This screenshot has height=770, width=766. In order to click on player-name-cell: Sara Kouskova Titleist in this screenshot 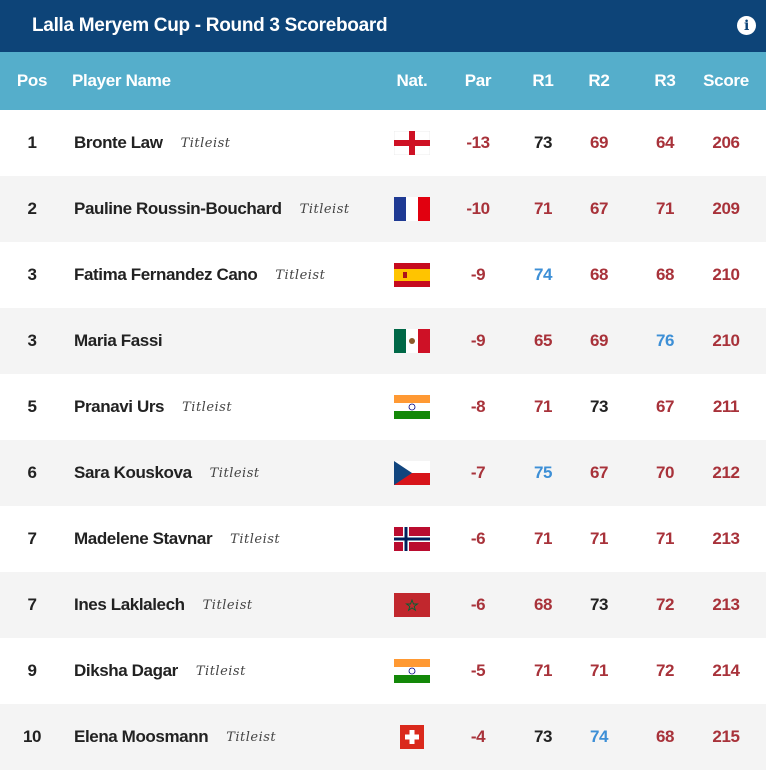, I will do `click(167, 473)`.